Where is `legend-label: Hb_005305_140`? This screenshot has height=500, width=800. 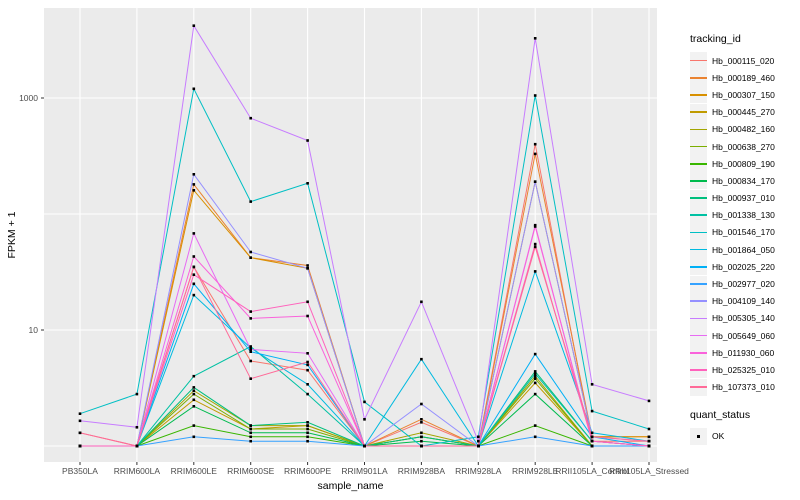 legend-label: Hb_005305_140 is located at coordinates (743, 318).